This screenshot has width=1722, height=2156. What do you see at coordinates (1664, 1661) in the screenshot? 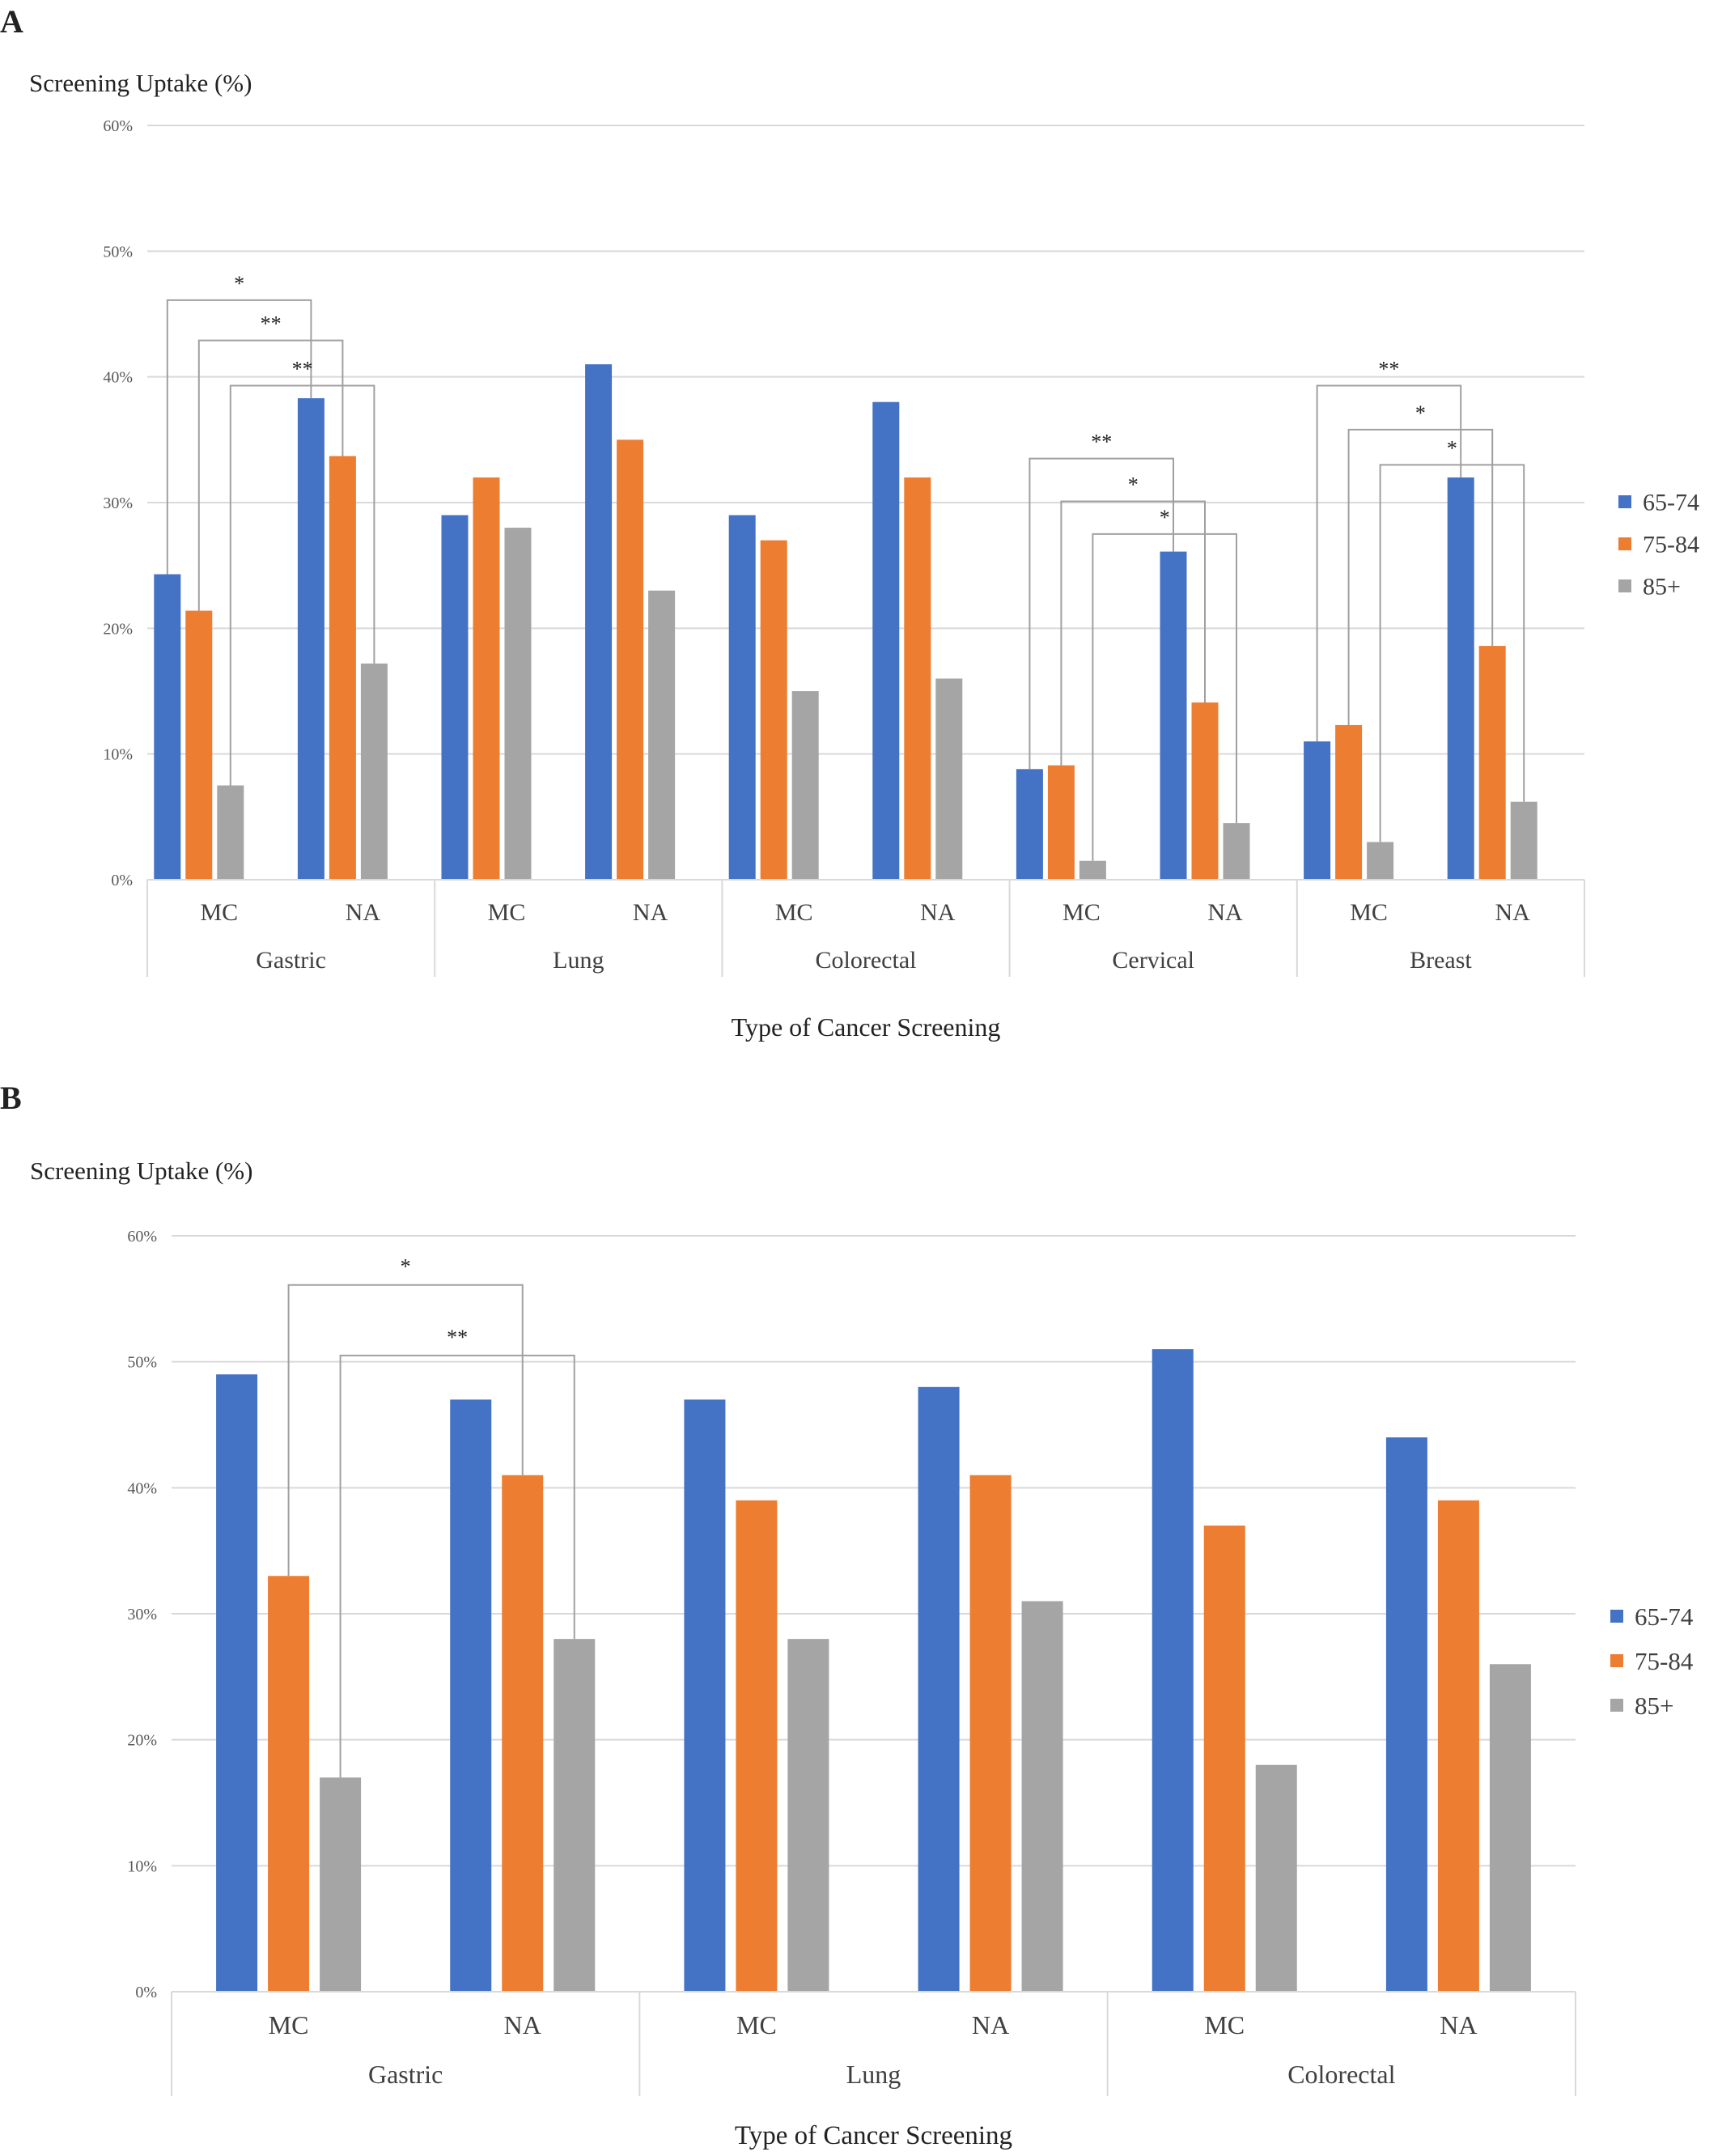
I see `legend-label: 75-84` at bounding box center [1664, 1661].